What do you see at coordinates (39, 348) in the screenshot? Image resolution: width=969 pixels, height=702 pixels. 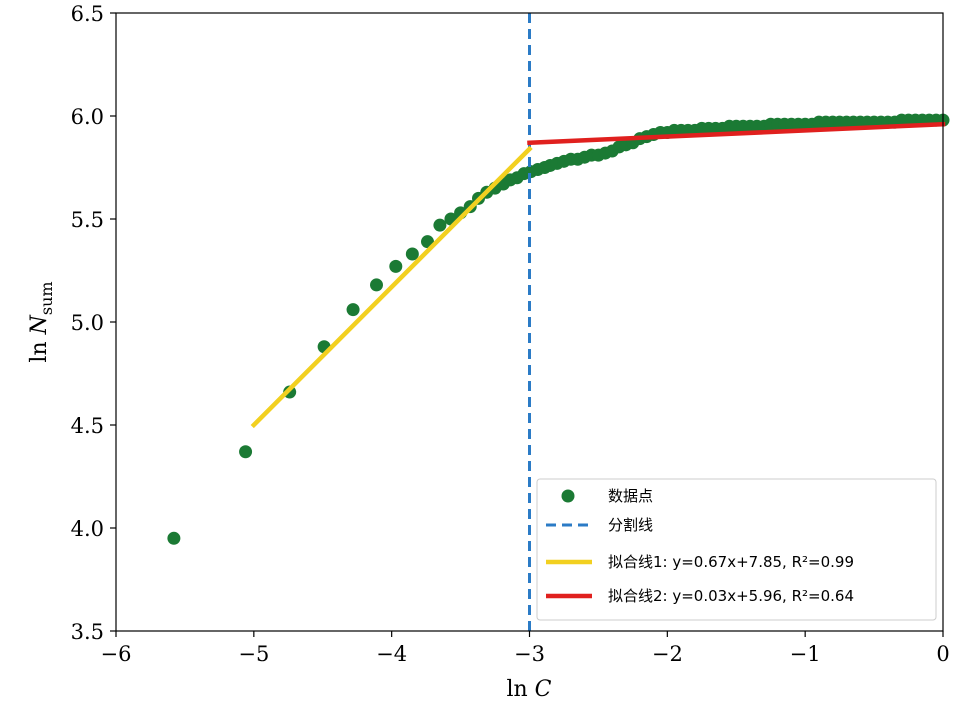 I see `y-axis-label-ln: ln` at bounding box center [39, 348].